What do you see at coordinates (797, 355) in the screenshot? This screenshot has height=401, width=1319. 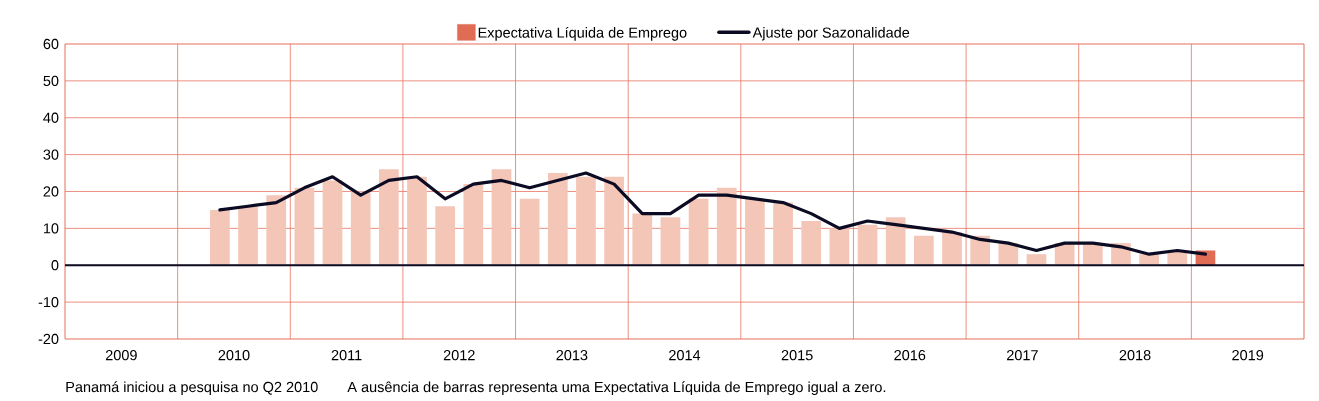 I see `x-tick-label: 2015` at bounding box center [797, 355].